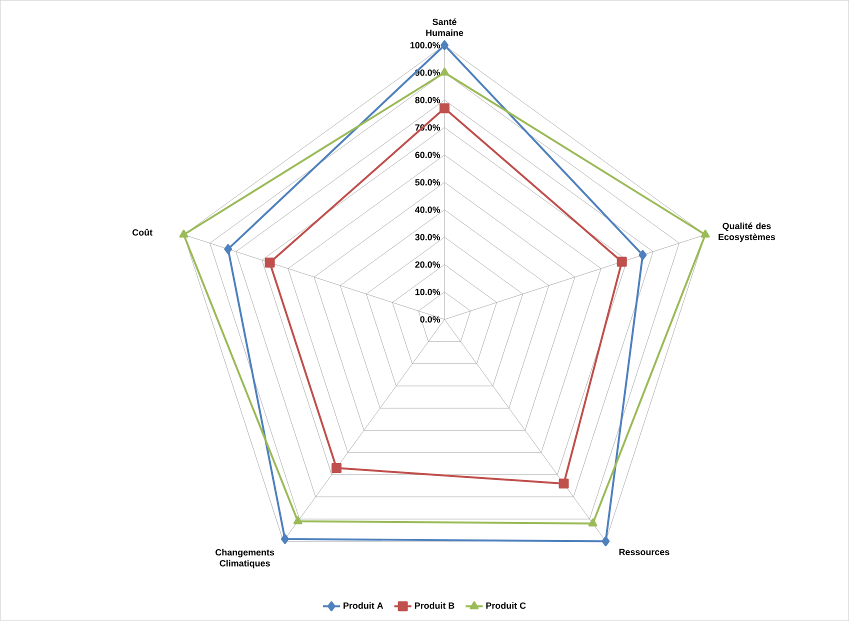  Describe the element at coordinates (425, 45) in the screenshot. I see `y-tick-label: 100.0%` at that location.